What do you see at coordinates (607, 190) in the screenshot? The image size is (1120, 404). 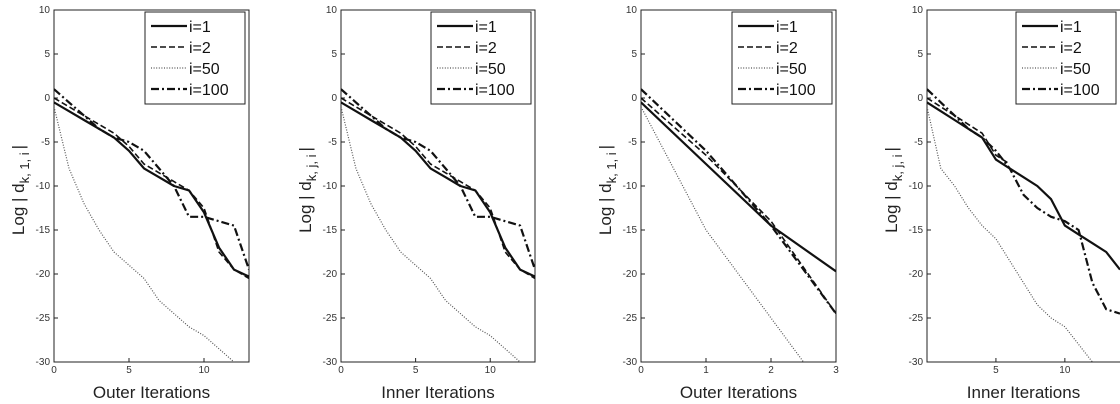 I see `y-axis-label: Log | dk, 1, i|` at bounding box center [607, 190].